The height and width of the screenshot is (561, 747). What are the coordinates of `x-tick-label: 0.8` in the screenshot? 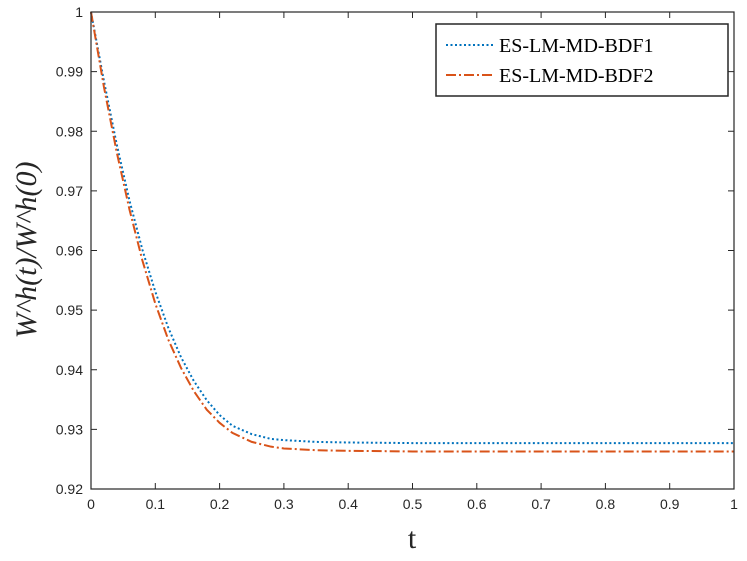 It's located at (606, 504).